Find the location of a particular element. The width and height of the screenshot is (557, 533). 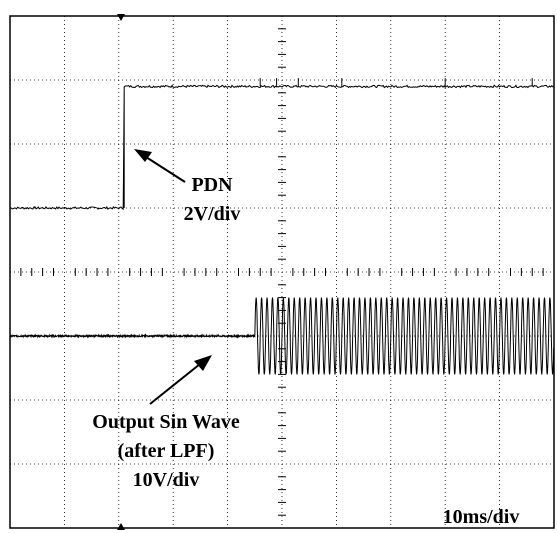

sine-sublabel: (after LPF) is located at coordinates (166, 451).